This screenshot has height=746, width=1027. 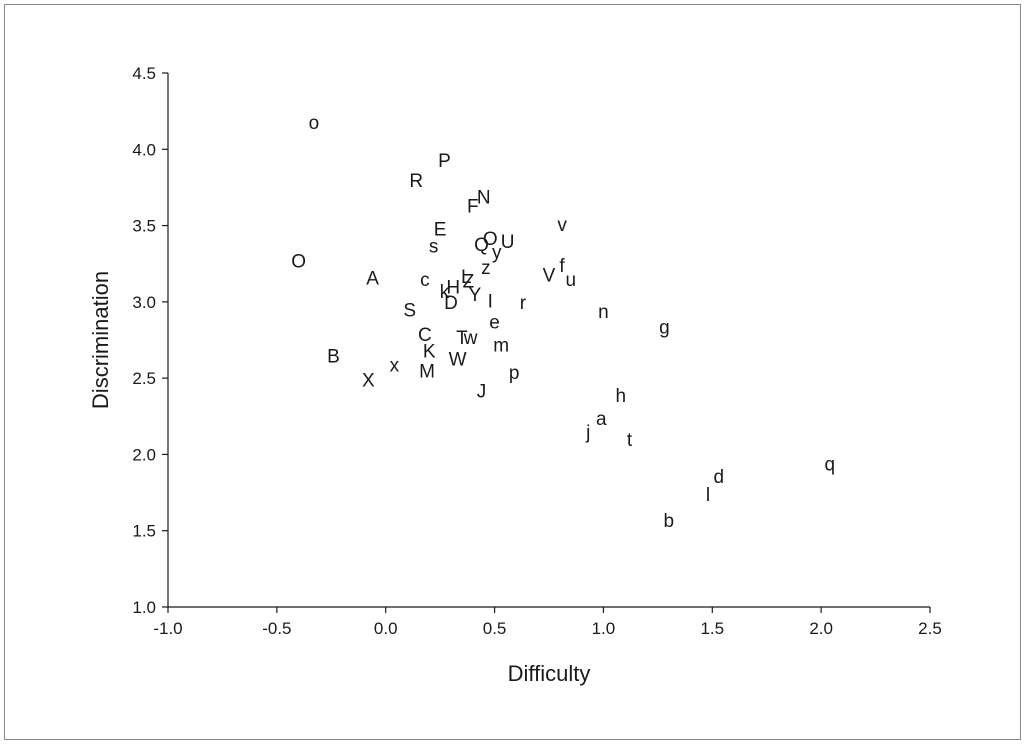 What do you see at coordinates (601, 419) in the screenshot?
I see `data-point-a: a` at bounding box center [601, 419].